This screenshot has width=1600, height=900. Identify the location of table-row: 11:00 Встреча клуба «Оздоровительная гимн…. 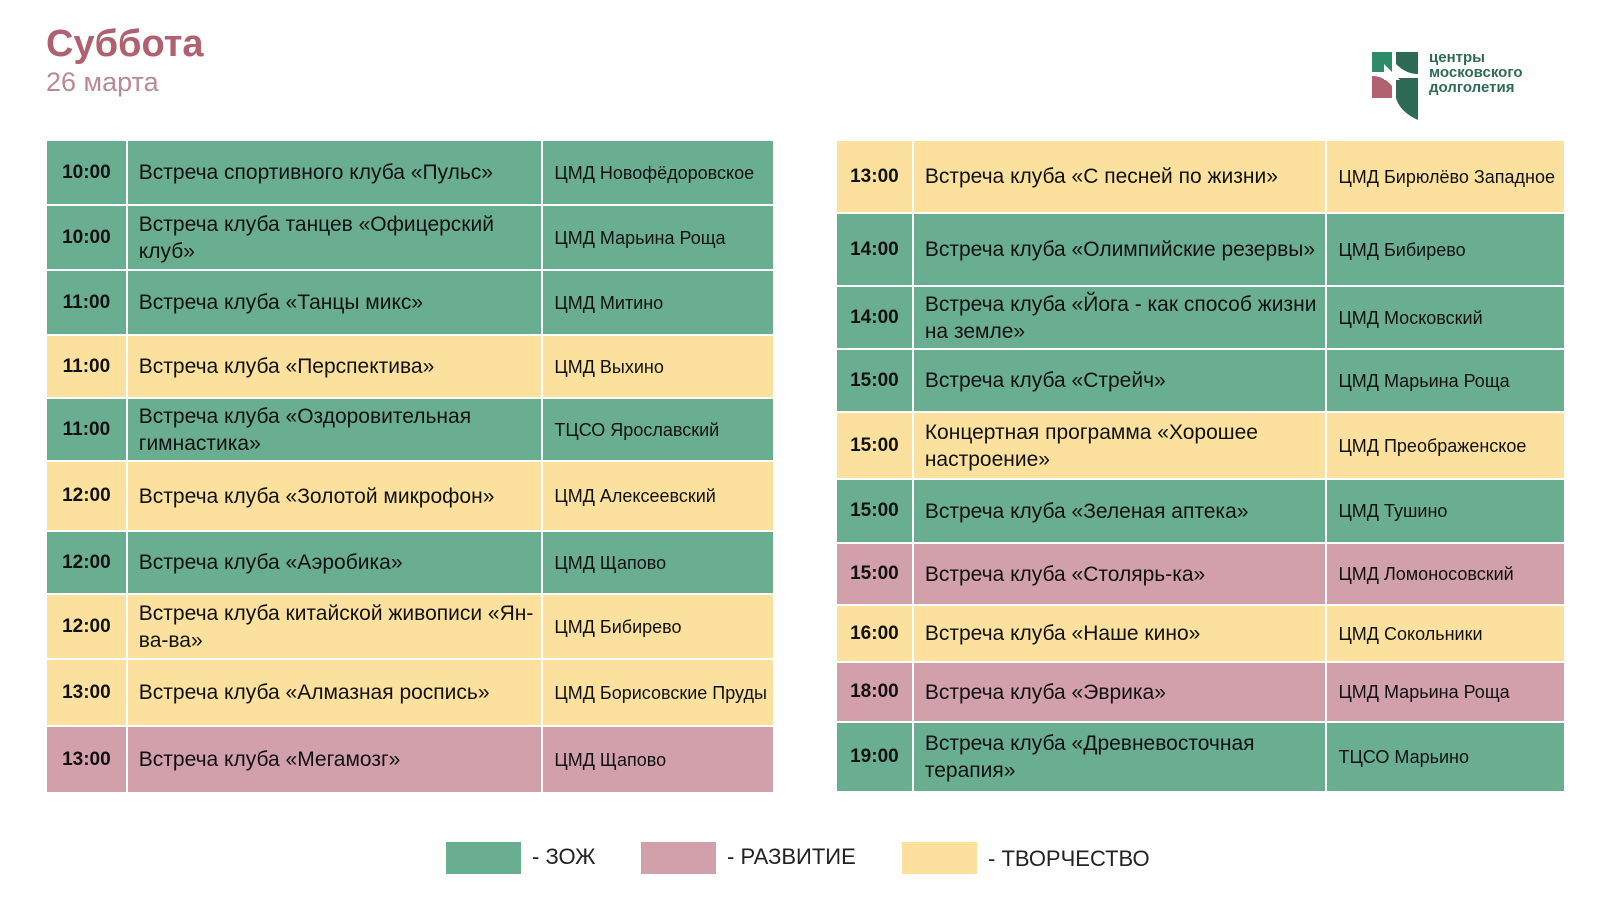
(410, 429).